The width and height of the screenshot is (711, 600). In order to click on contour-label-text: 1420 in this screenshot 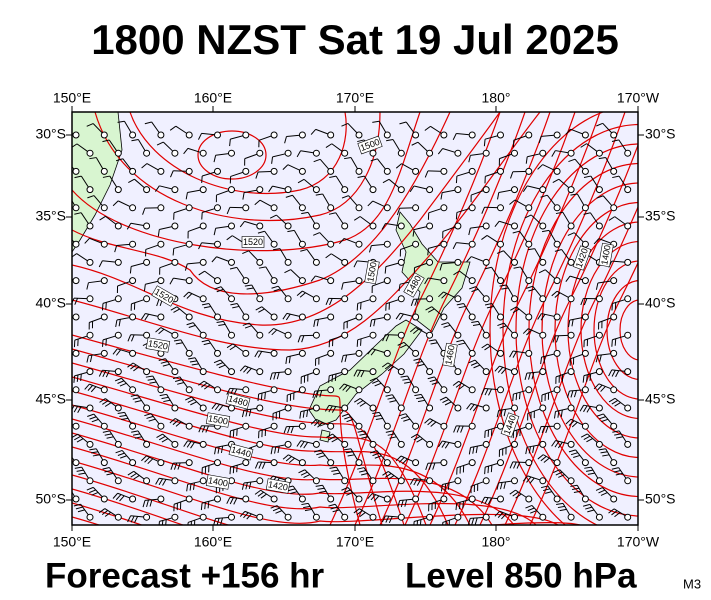, I will do `click(277, 485)`.